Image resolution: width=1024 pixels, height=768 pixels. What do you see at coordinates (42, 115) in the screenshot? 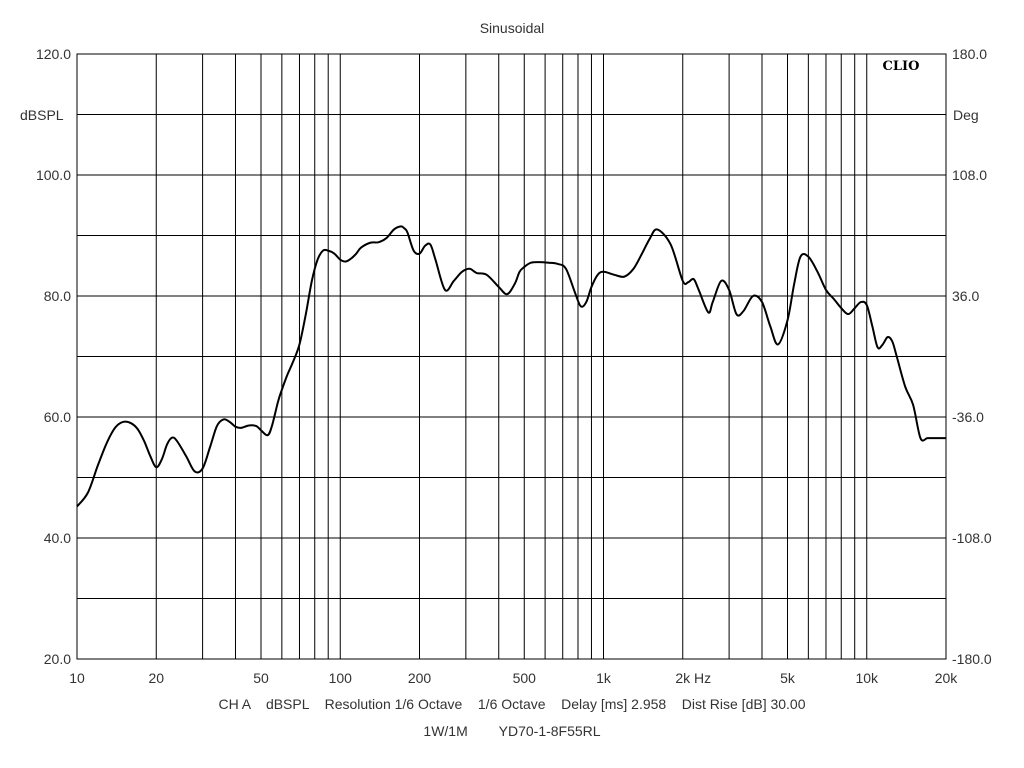
I see `y-axis-label: dBSPL` at bounding box center [42, 115].